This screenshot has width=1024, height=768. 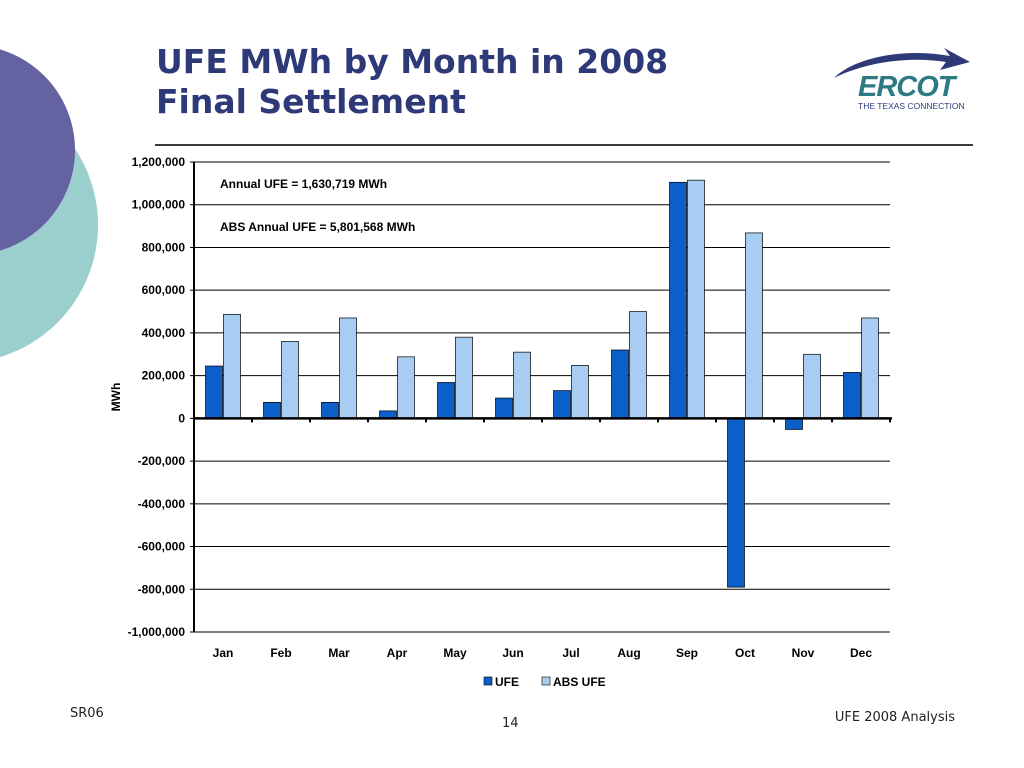 I want to click on bar-abs-ufe-nov, so click(x=812, y=386).